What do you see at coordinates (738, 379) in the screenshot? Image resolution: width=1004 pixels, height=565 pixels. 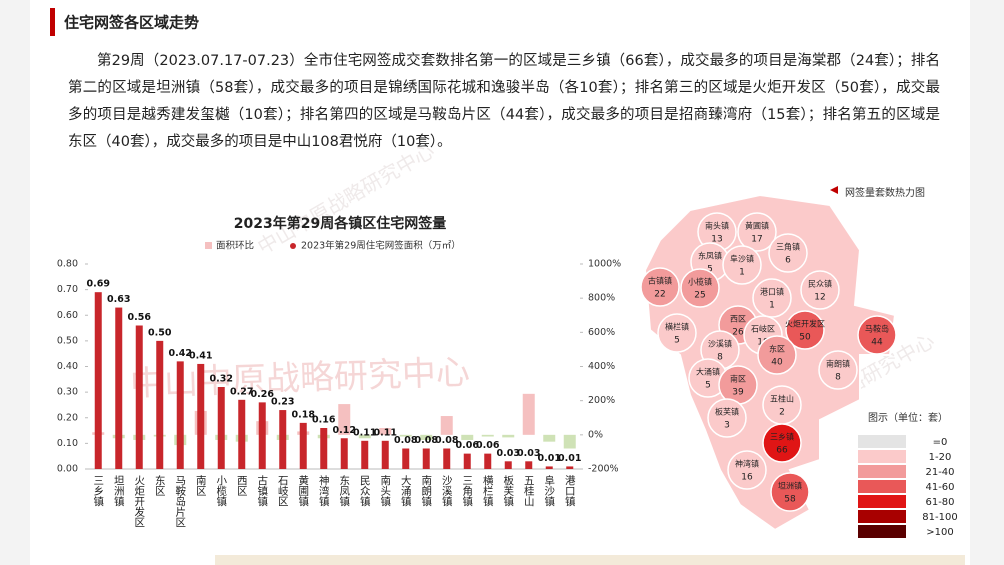 I see `region-name: 南区` at bounding box center [738, 379].